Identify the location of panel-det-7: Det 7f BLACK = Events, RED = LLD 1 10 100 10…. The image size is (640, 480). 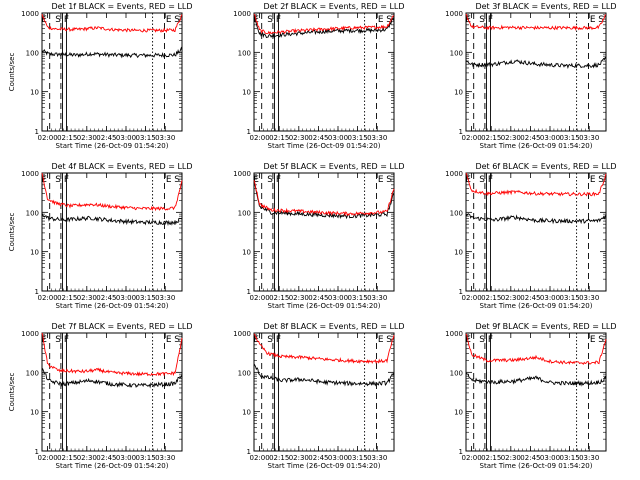
(100, 396).